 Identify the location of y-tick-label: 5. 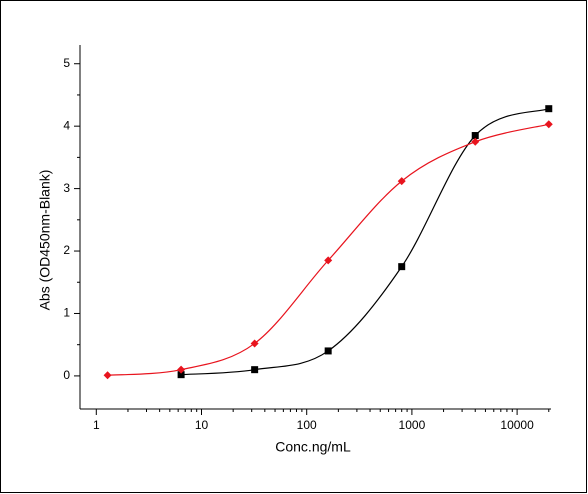
(66, 63).